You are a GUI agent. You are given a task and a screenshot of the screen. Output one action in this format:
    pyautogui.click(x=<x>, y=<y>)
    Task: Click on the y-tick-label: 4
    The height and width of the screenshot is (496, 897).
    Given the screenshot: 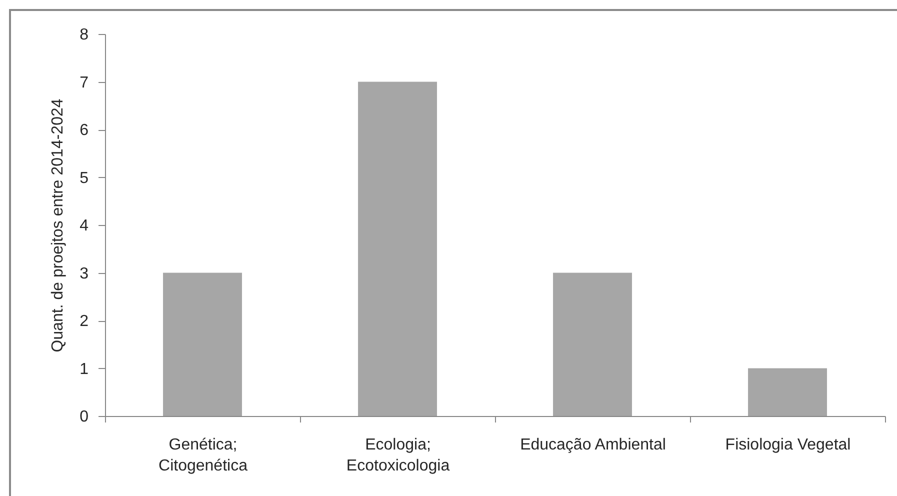 What is the action you would take?
    pyautogui.click(x=84, y=226)
    